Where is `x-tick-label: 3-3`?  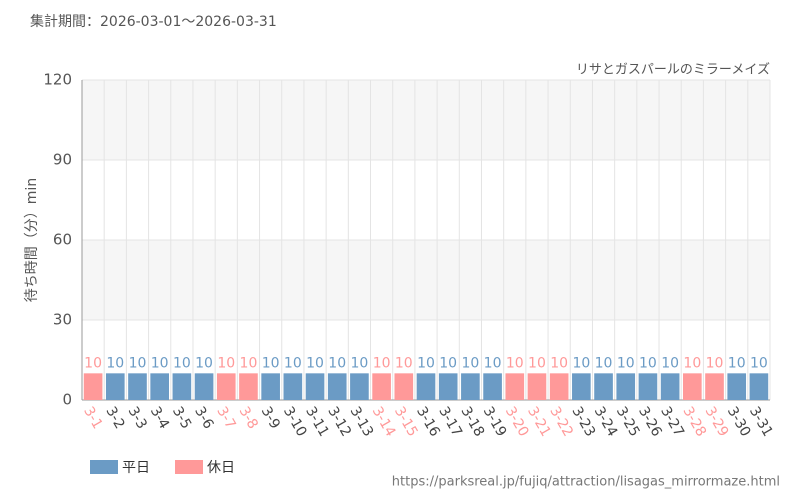 x-tick-label: 3-3 is located at coordinates (137, 418).